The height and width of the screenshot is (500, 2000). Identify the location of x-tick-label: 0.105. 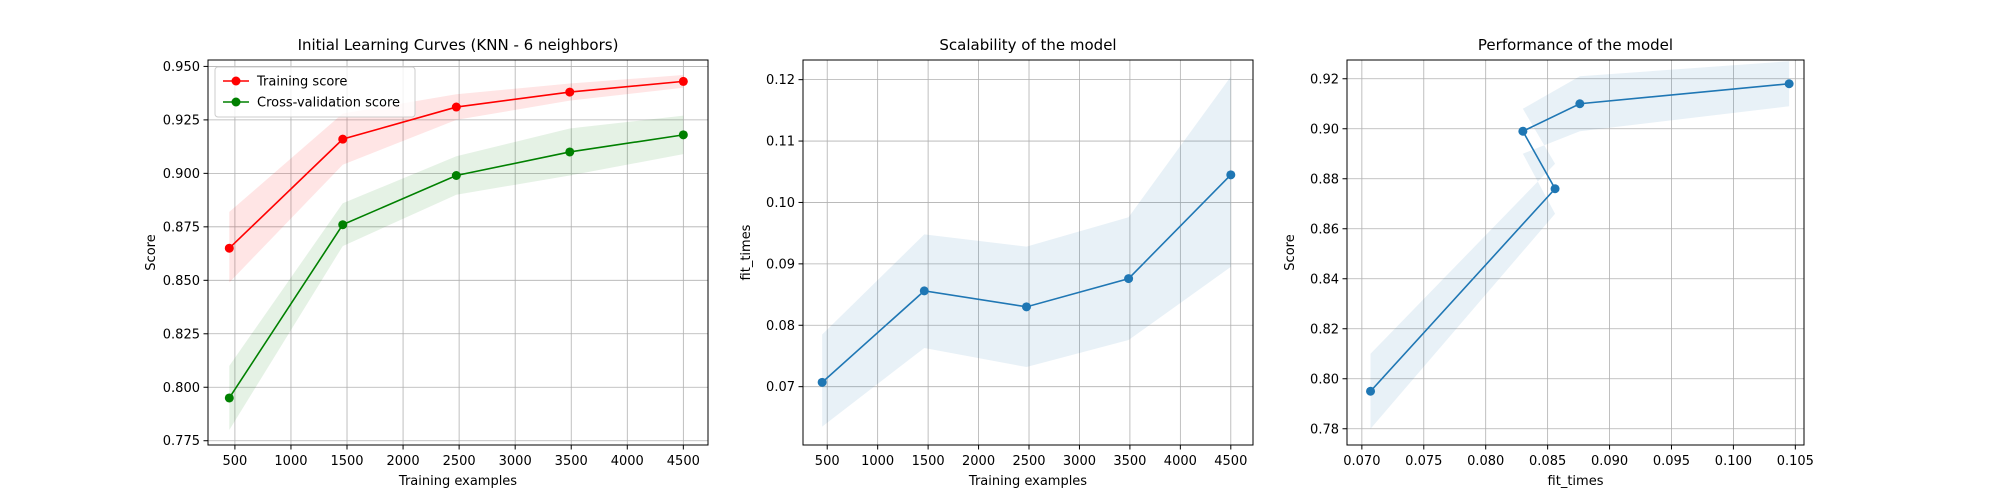
(1795, 461).